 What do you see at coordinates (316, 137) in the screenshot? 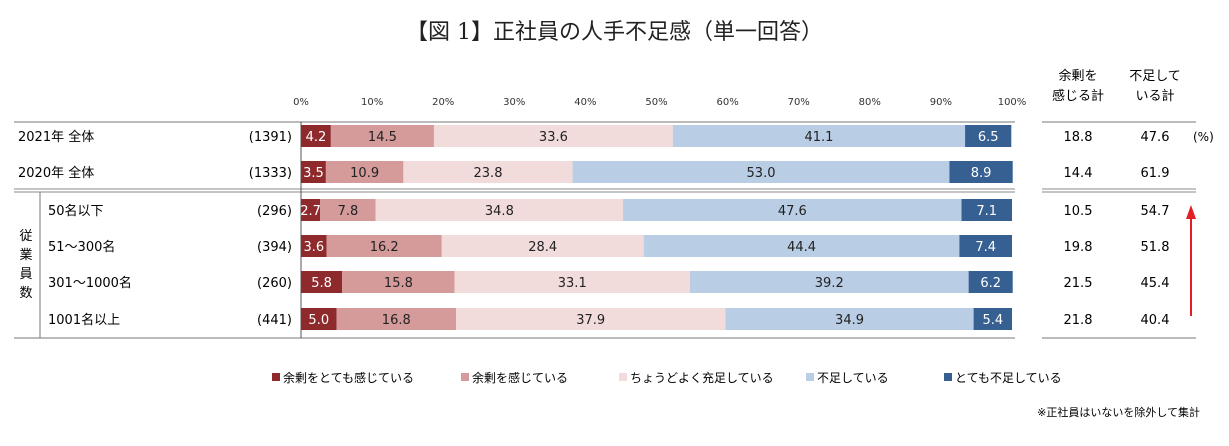
I see `data-label: 4.2` at bounding box center [316, 137].